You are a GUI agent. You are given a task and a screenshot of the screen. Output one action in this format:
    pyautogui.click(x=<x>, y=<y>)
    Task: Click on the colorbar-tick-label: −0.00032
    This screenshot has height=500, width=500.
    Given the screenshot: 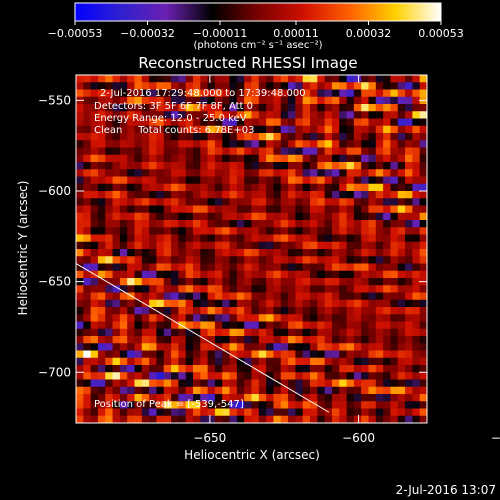 What is the action you would take?
    pyautogui.click(x=147, y=33)
    